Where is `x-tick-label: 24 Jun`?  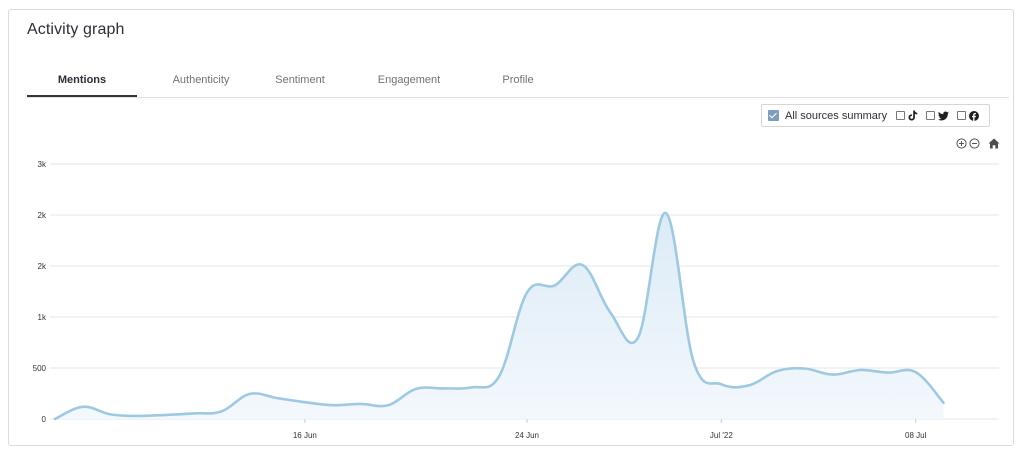 x-tick-label: 24 Jun is located at coordinates (527, 435).